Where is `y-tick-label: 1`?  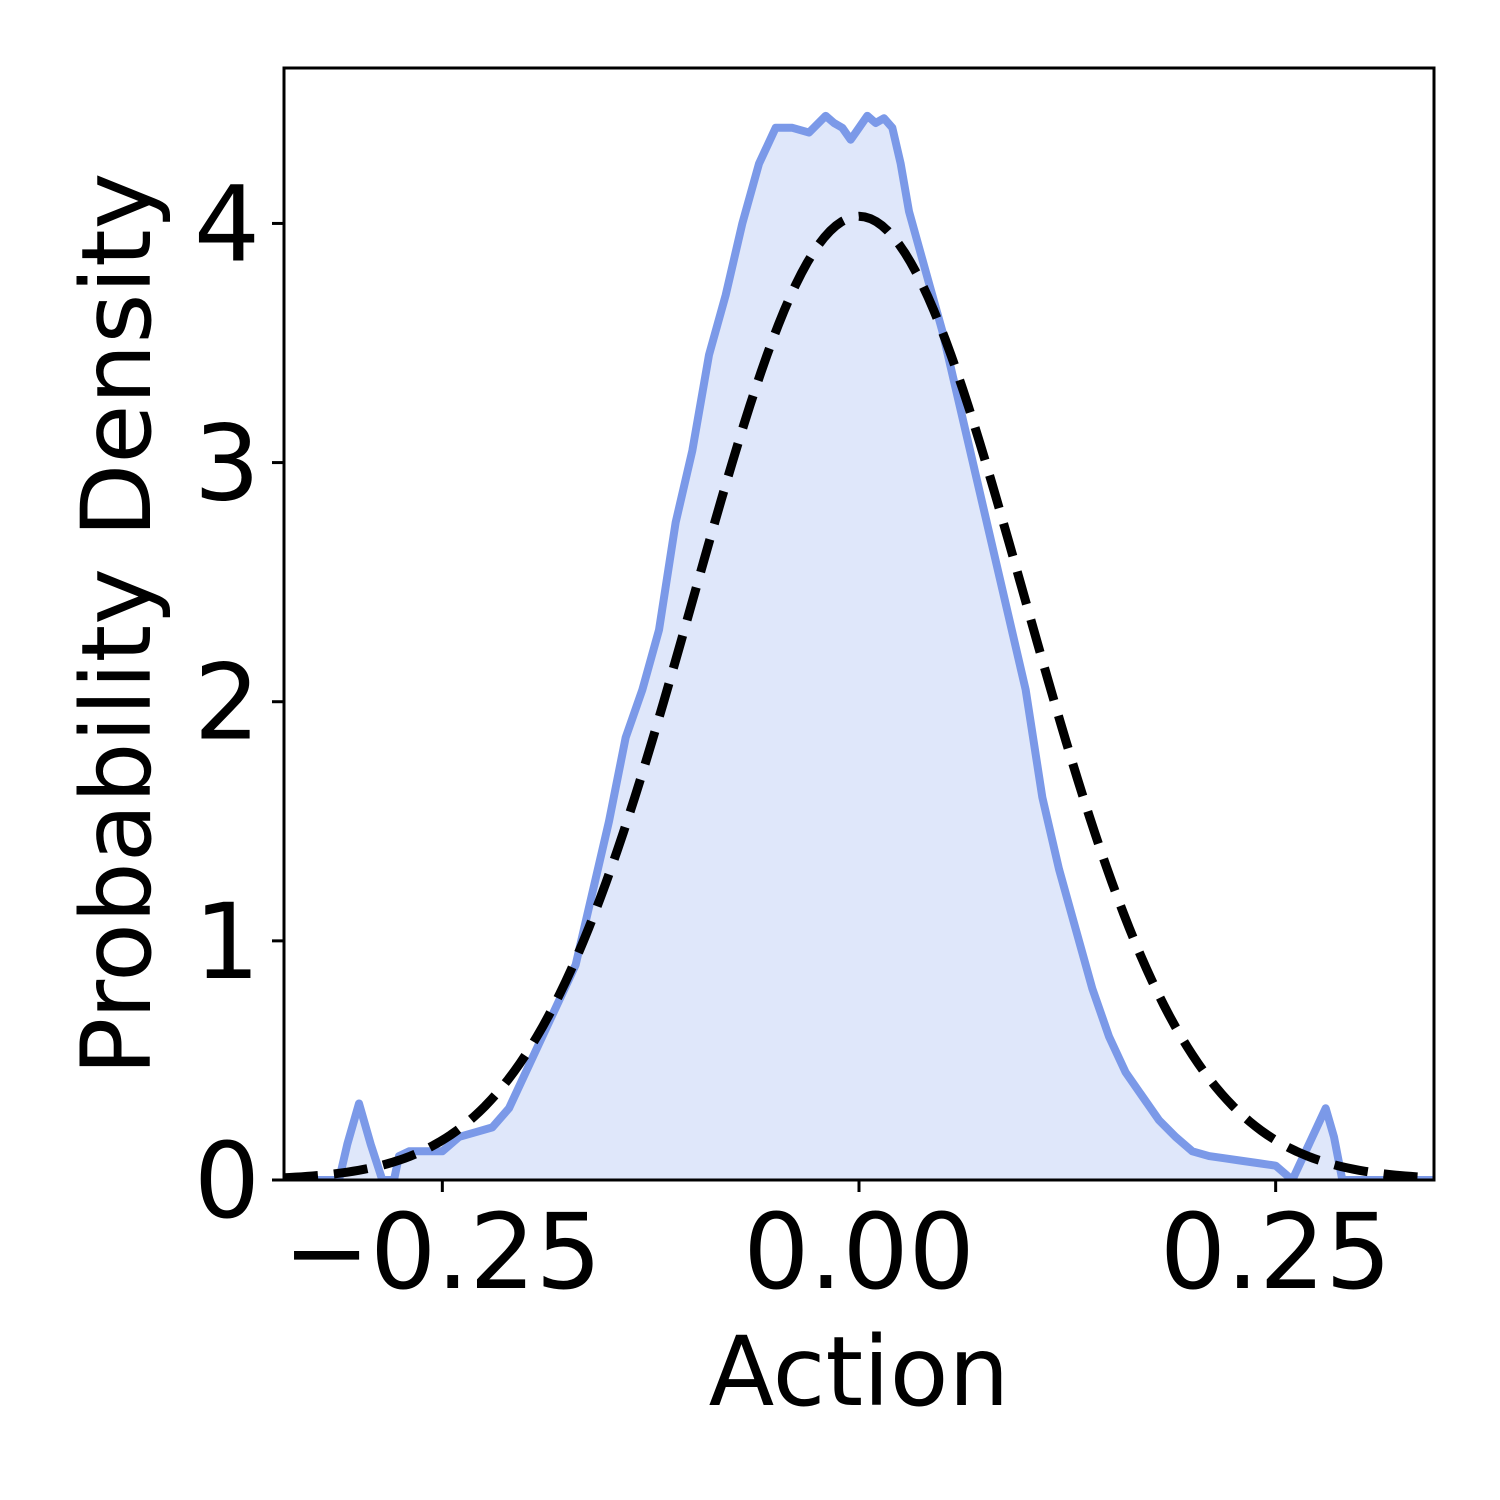
y-tick-label: 1 is located at coordinates (227, 942).